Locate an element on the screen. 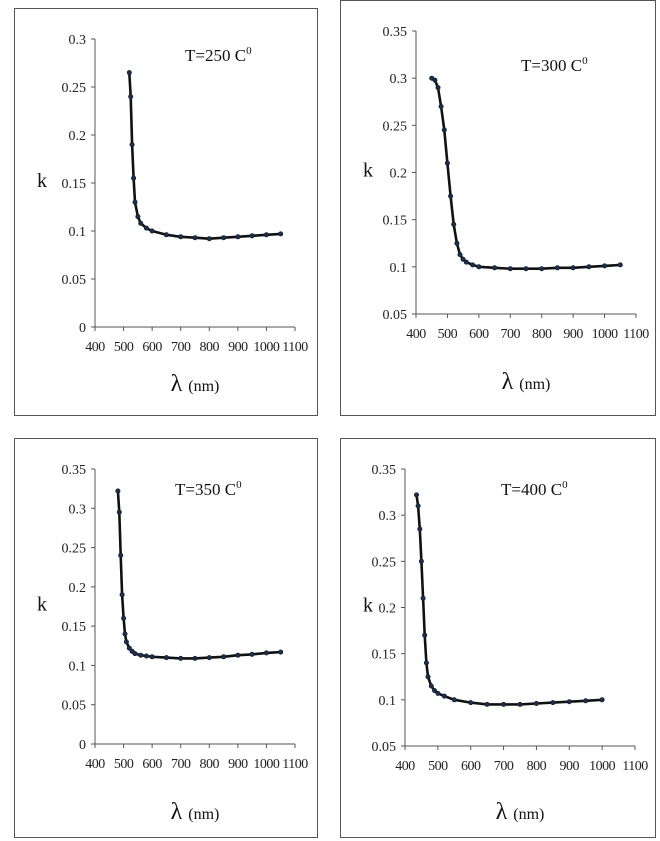 The height and width of the screenshot is (841, 660). y-tick-label: 0.1 is located at coordinates (78, 232).